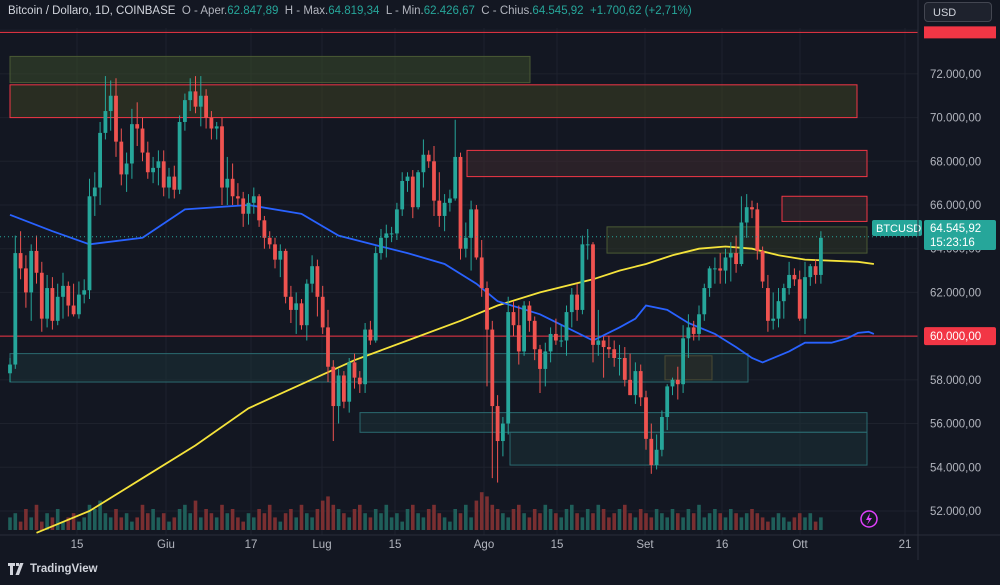  What do you see at coordinates (557, 545) in the screenshot?
I see `time-tick: 15` at bounding box center [557, 545].